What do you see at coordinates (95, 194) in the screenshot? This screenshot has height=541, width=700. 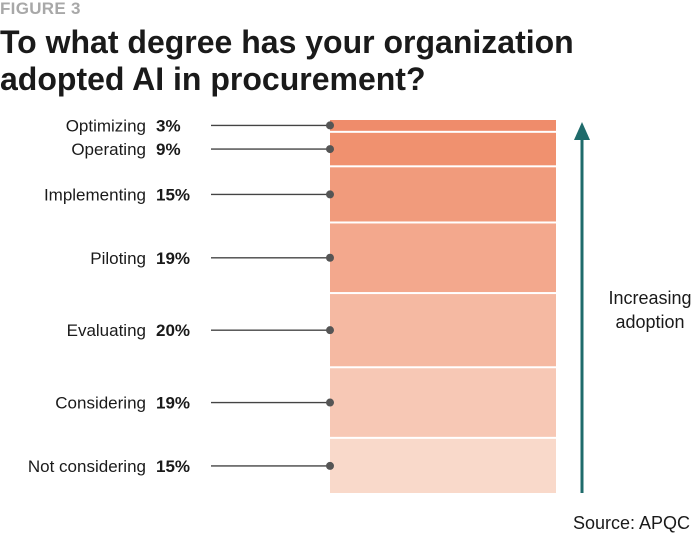 I see `category-label: Implementing` at bounding box center [95, 194].